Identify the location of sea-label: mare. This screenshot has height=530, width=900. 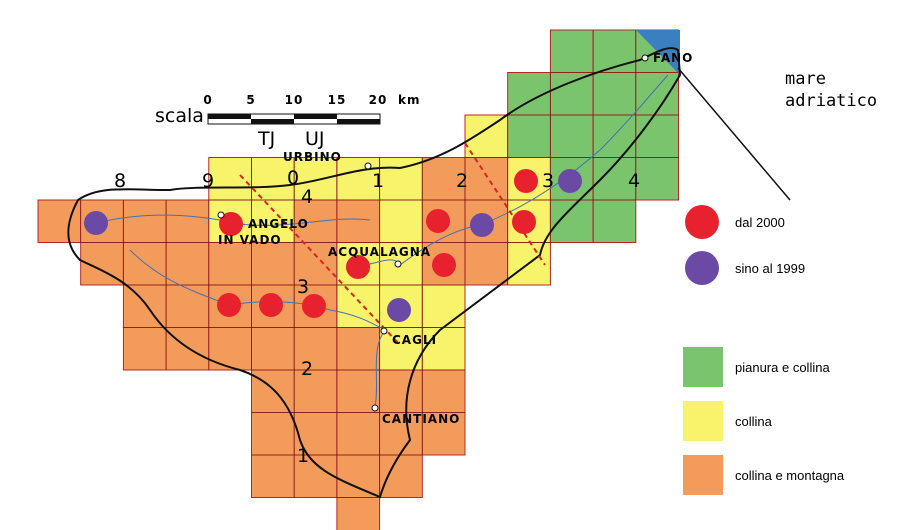
(805, 79).